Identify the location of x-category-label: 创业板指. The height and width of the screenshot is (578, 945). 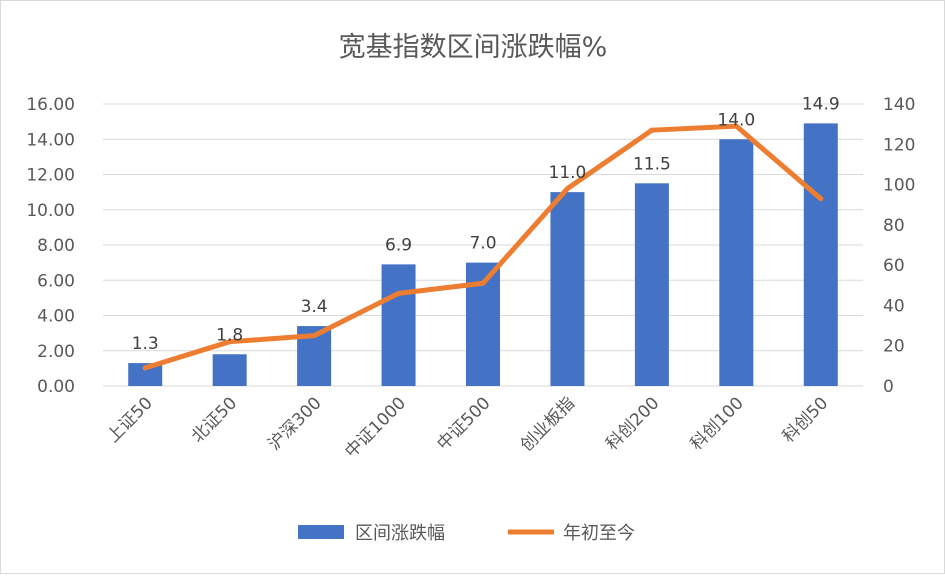
(548, 424).